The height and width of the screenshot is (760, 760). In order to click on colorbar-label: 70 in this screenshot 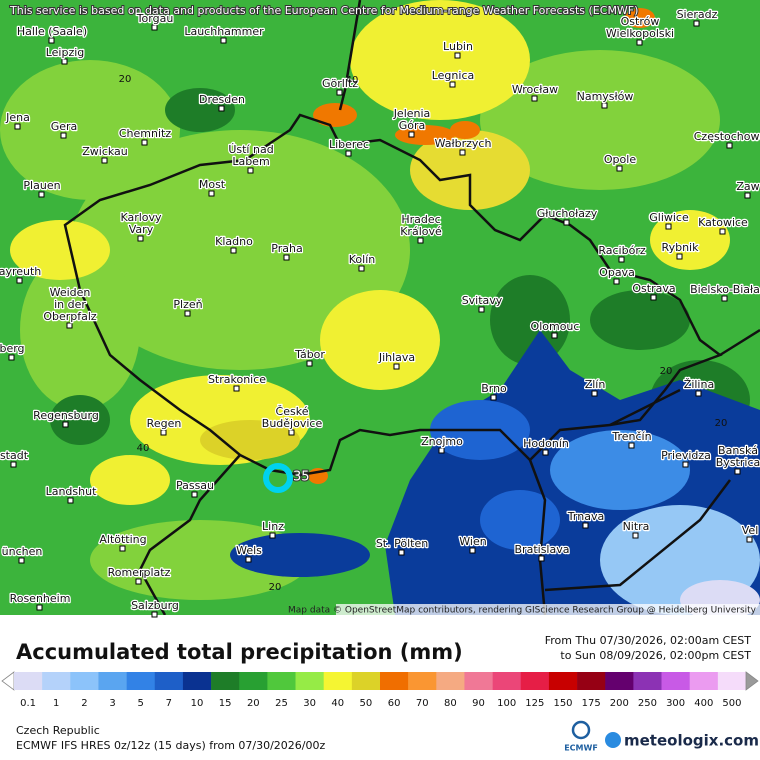, I will do `click(422, 703)`.